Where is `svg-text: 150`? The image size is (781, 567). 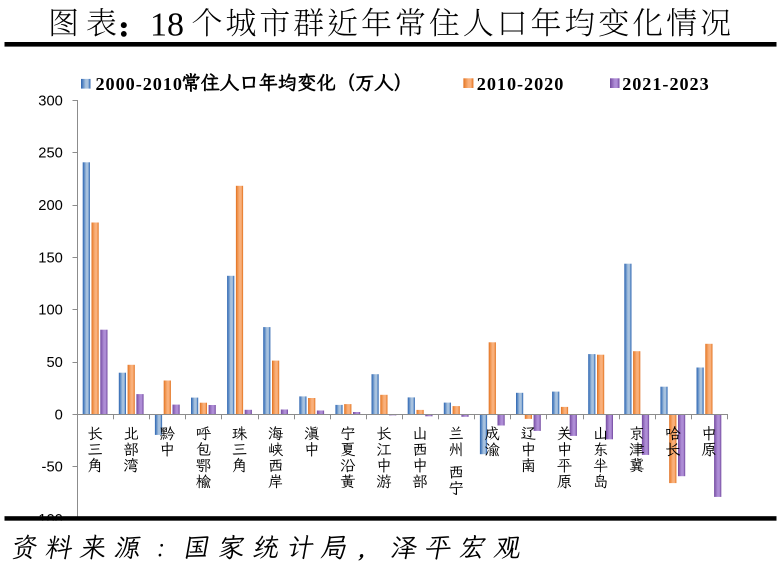
svg-text: 150 is located at coordinates (50, 258).